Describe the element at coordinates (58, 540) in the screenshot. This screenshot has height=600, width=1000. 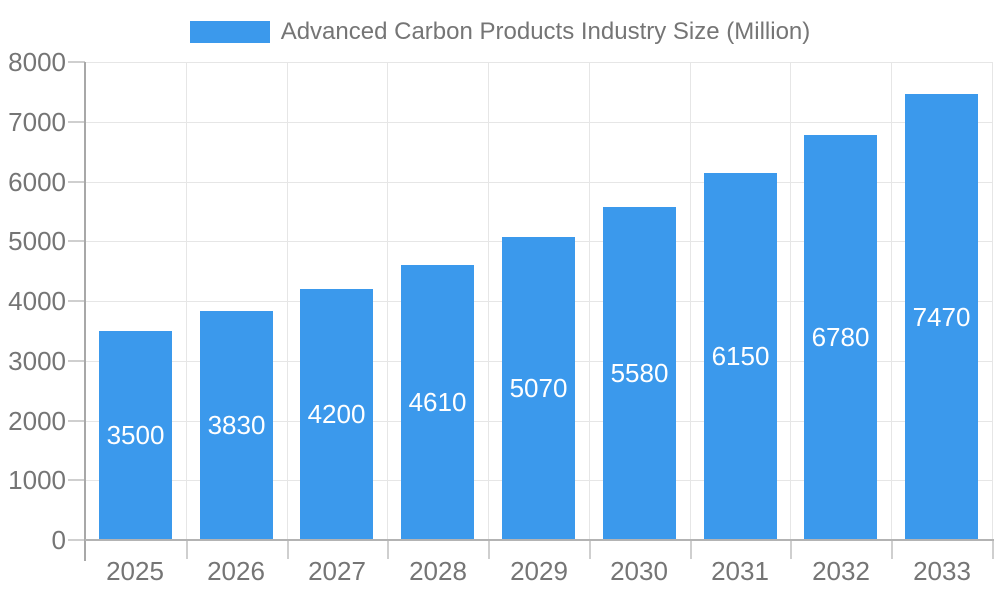
I see `y-axis-label: 0` at that location.